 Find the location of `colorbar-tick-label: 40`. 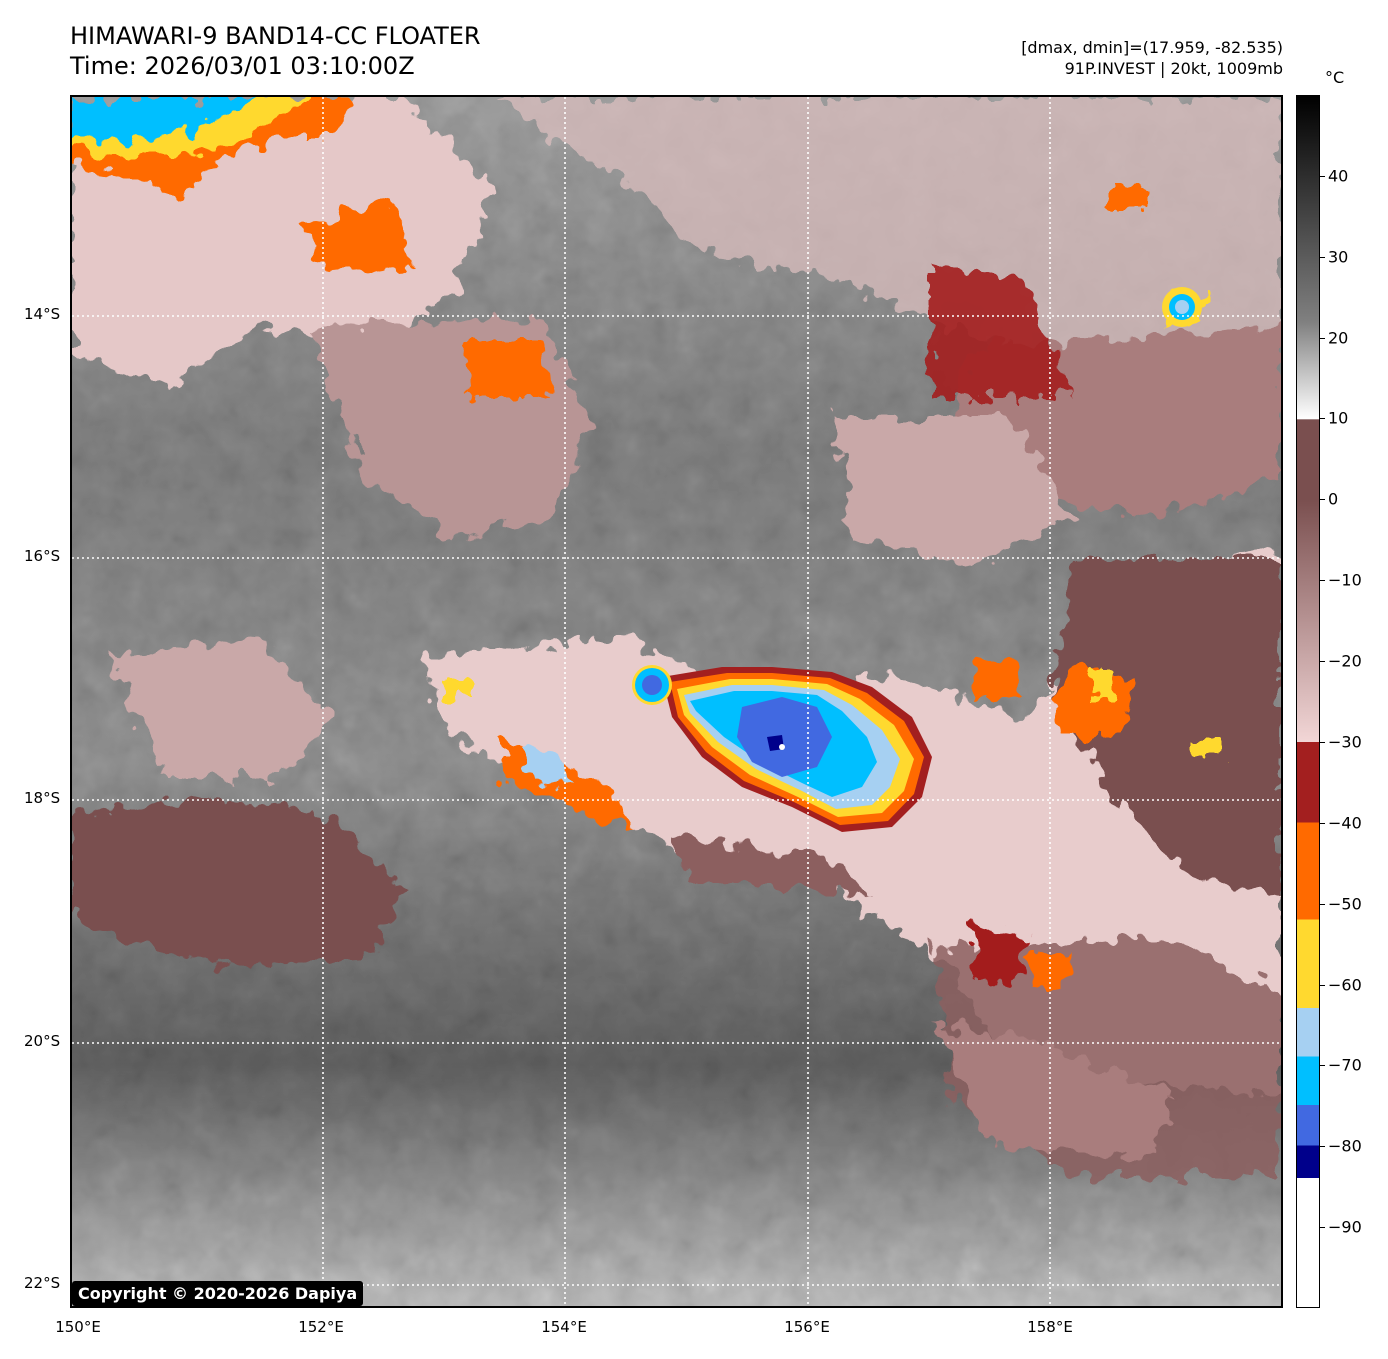

colorbar-tick-label: 40 is located at coordinates (1338, 176).